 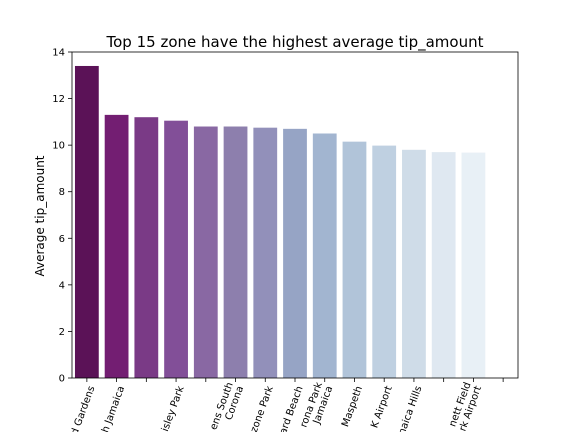 I want to click on y-tick-label: 10, so click(x=58, y=146).